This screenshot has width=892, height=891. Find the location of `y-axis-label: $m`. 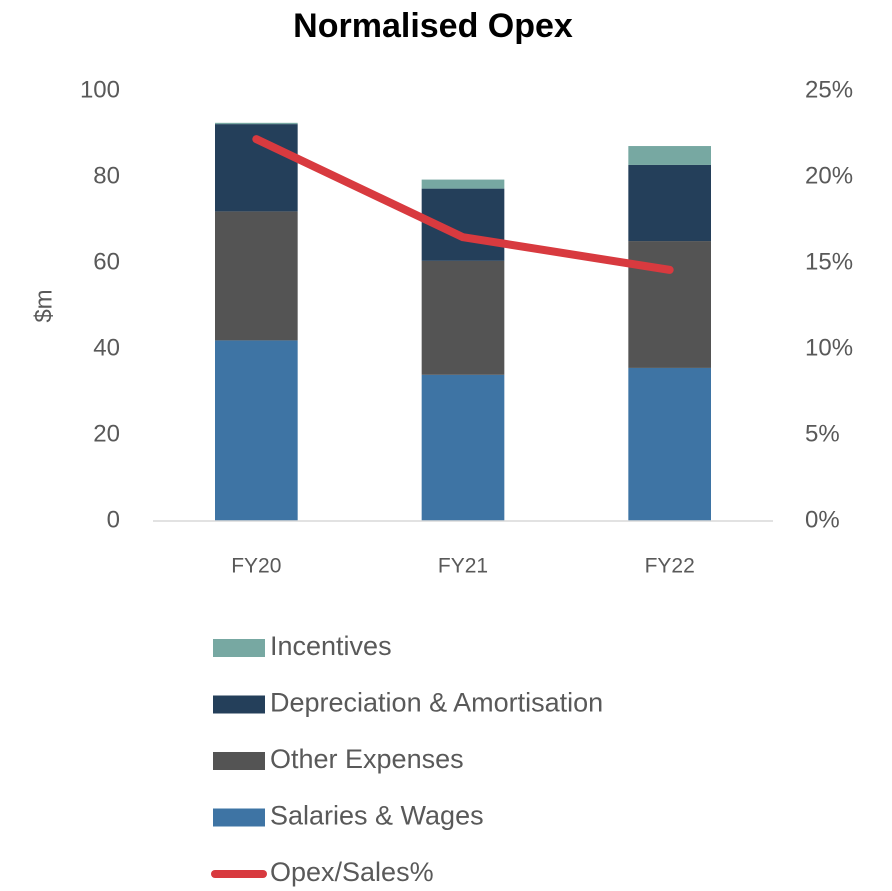

y-axis-label: $m is located at coordinates (43, 305).